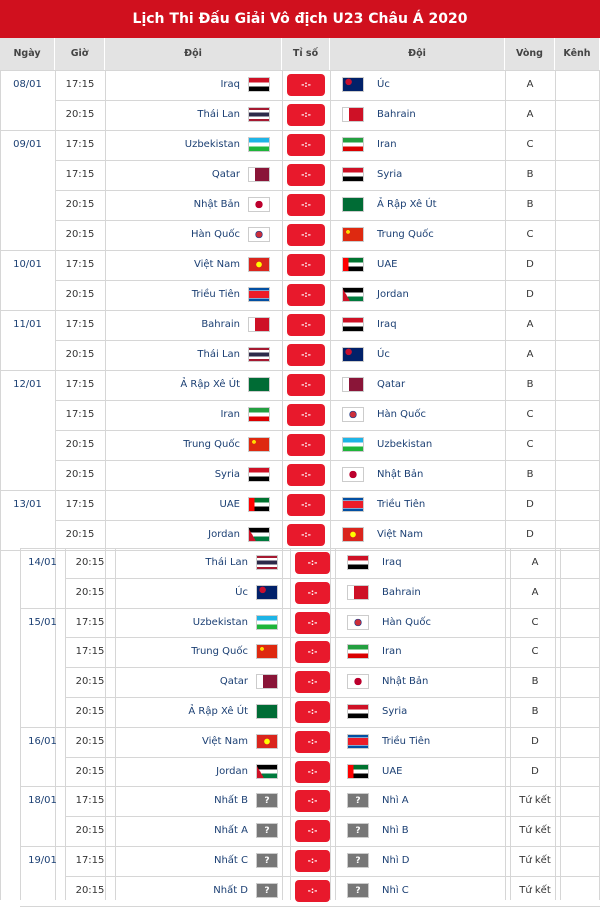  Describe the element at coordinates (27, 264) in the screenshot. I see `date: 10/01` at that location.